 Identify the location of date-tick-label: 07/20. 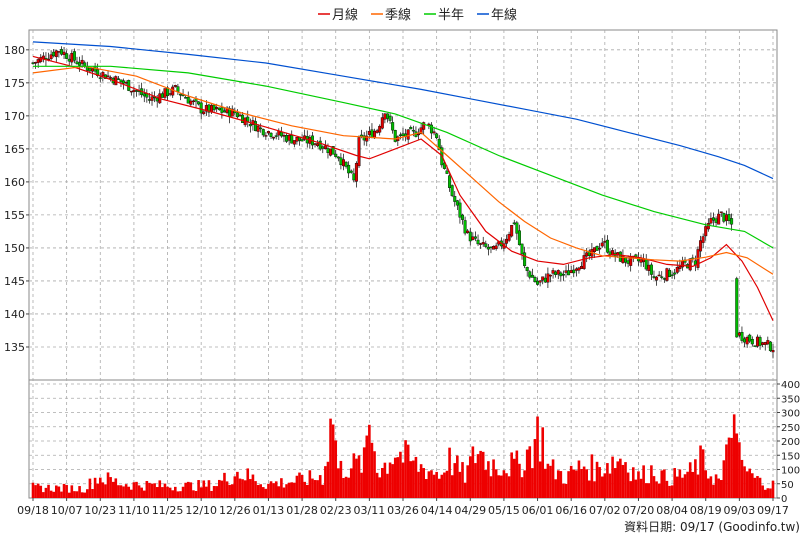
(639, 510).